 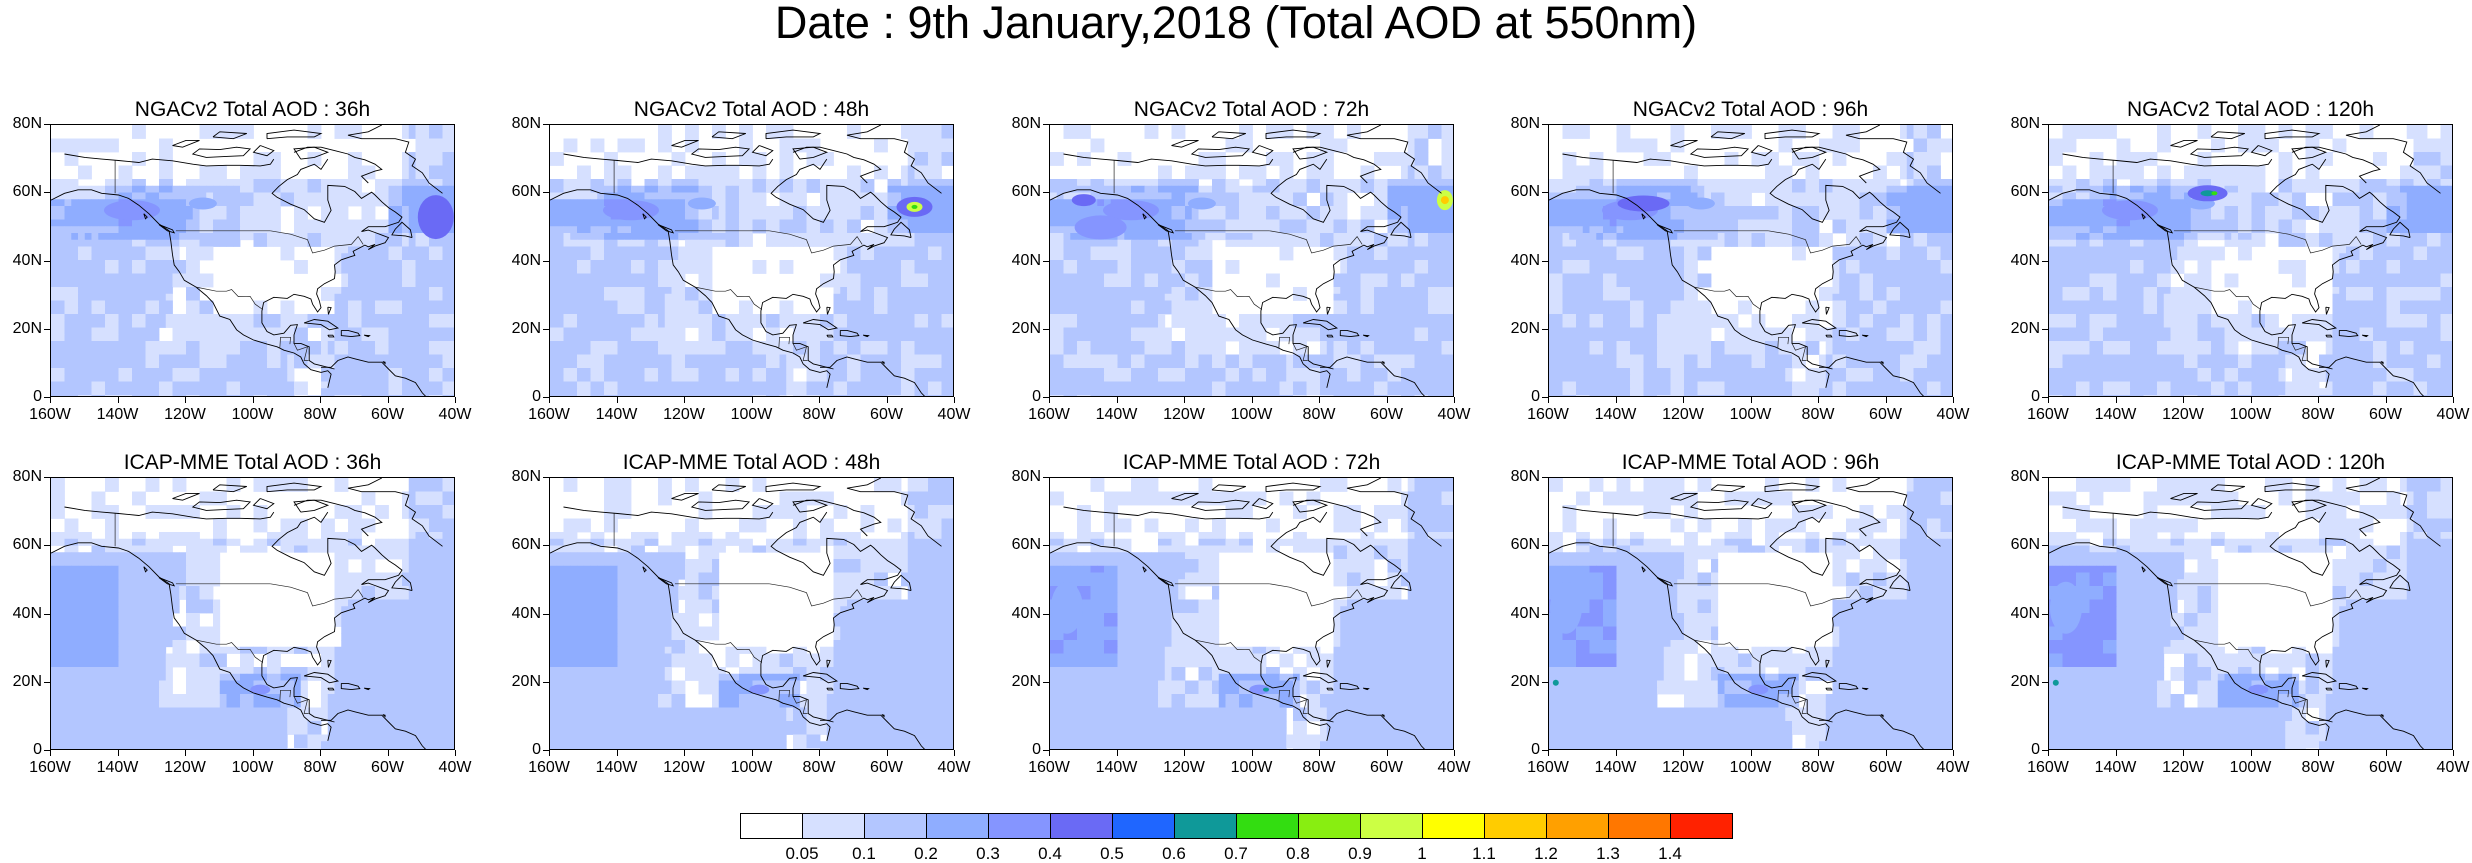 What do you see at coordinates (1546, 853) in the screenshot?
I see `colorbar-label: 1.2` at bounding box center [1546, 853].